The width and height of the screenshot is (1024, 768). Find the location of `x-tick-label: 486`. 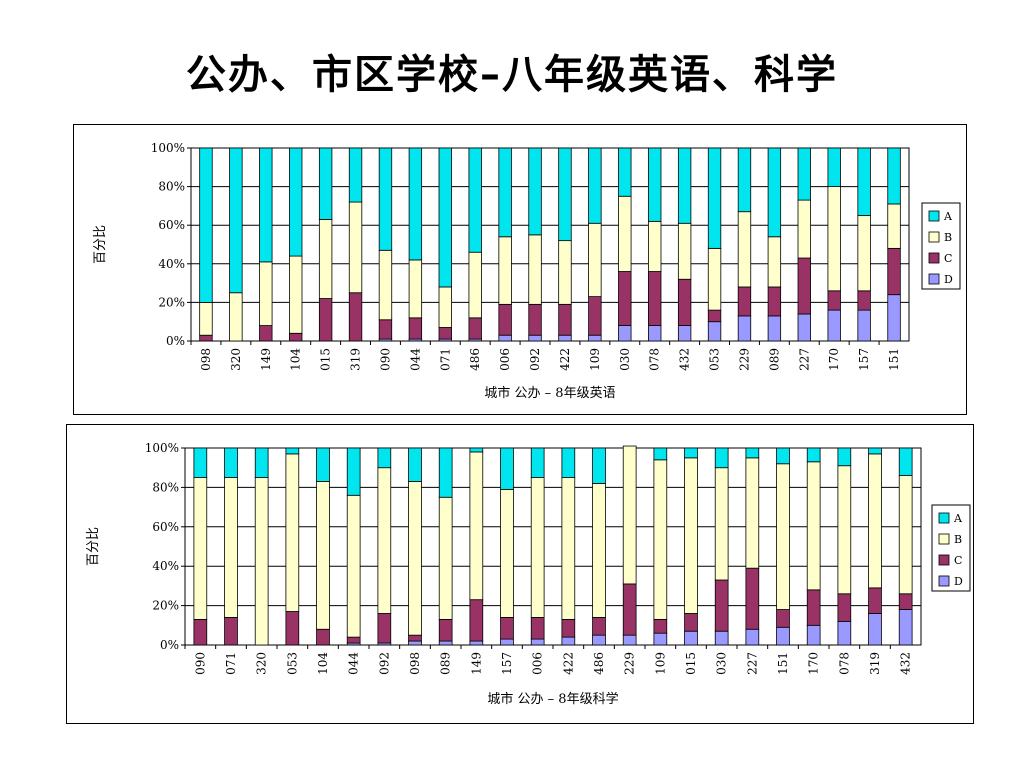

x-tick-label: 486 is located at coordinates (599, 663).